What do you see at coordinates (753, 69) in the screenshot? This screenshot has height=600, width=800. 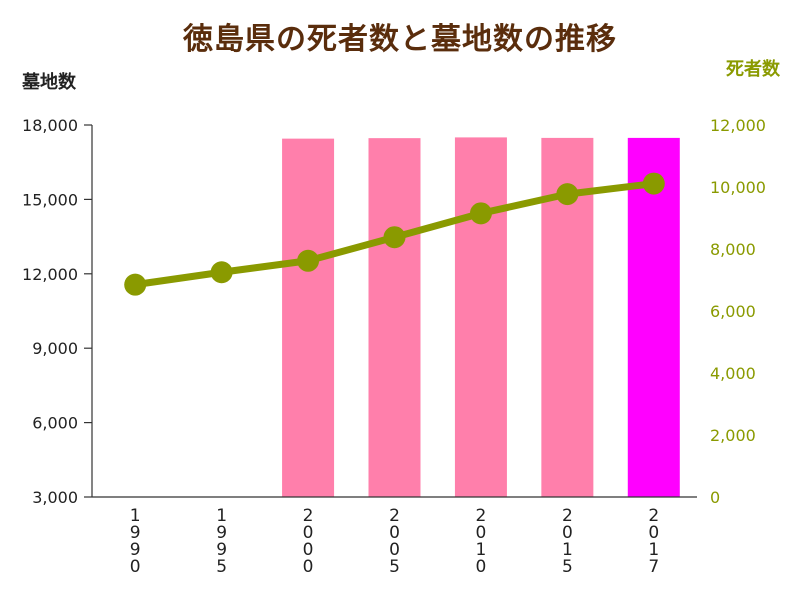 I see `right-axis-title: 死者数` at bounding box center [753, 69].